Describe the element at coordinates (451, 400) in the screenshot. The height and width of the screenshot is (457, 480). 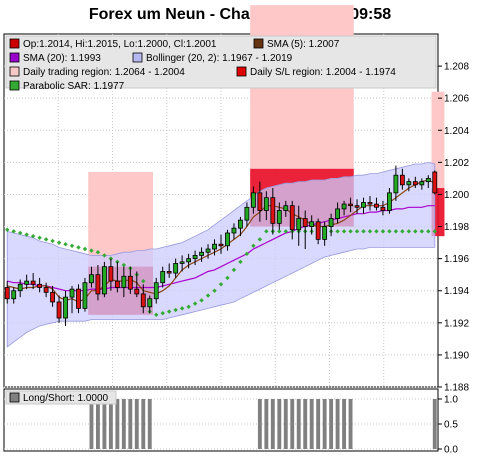
I see `low-y-tick-label: 1.0` at that location.